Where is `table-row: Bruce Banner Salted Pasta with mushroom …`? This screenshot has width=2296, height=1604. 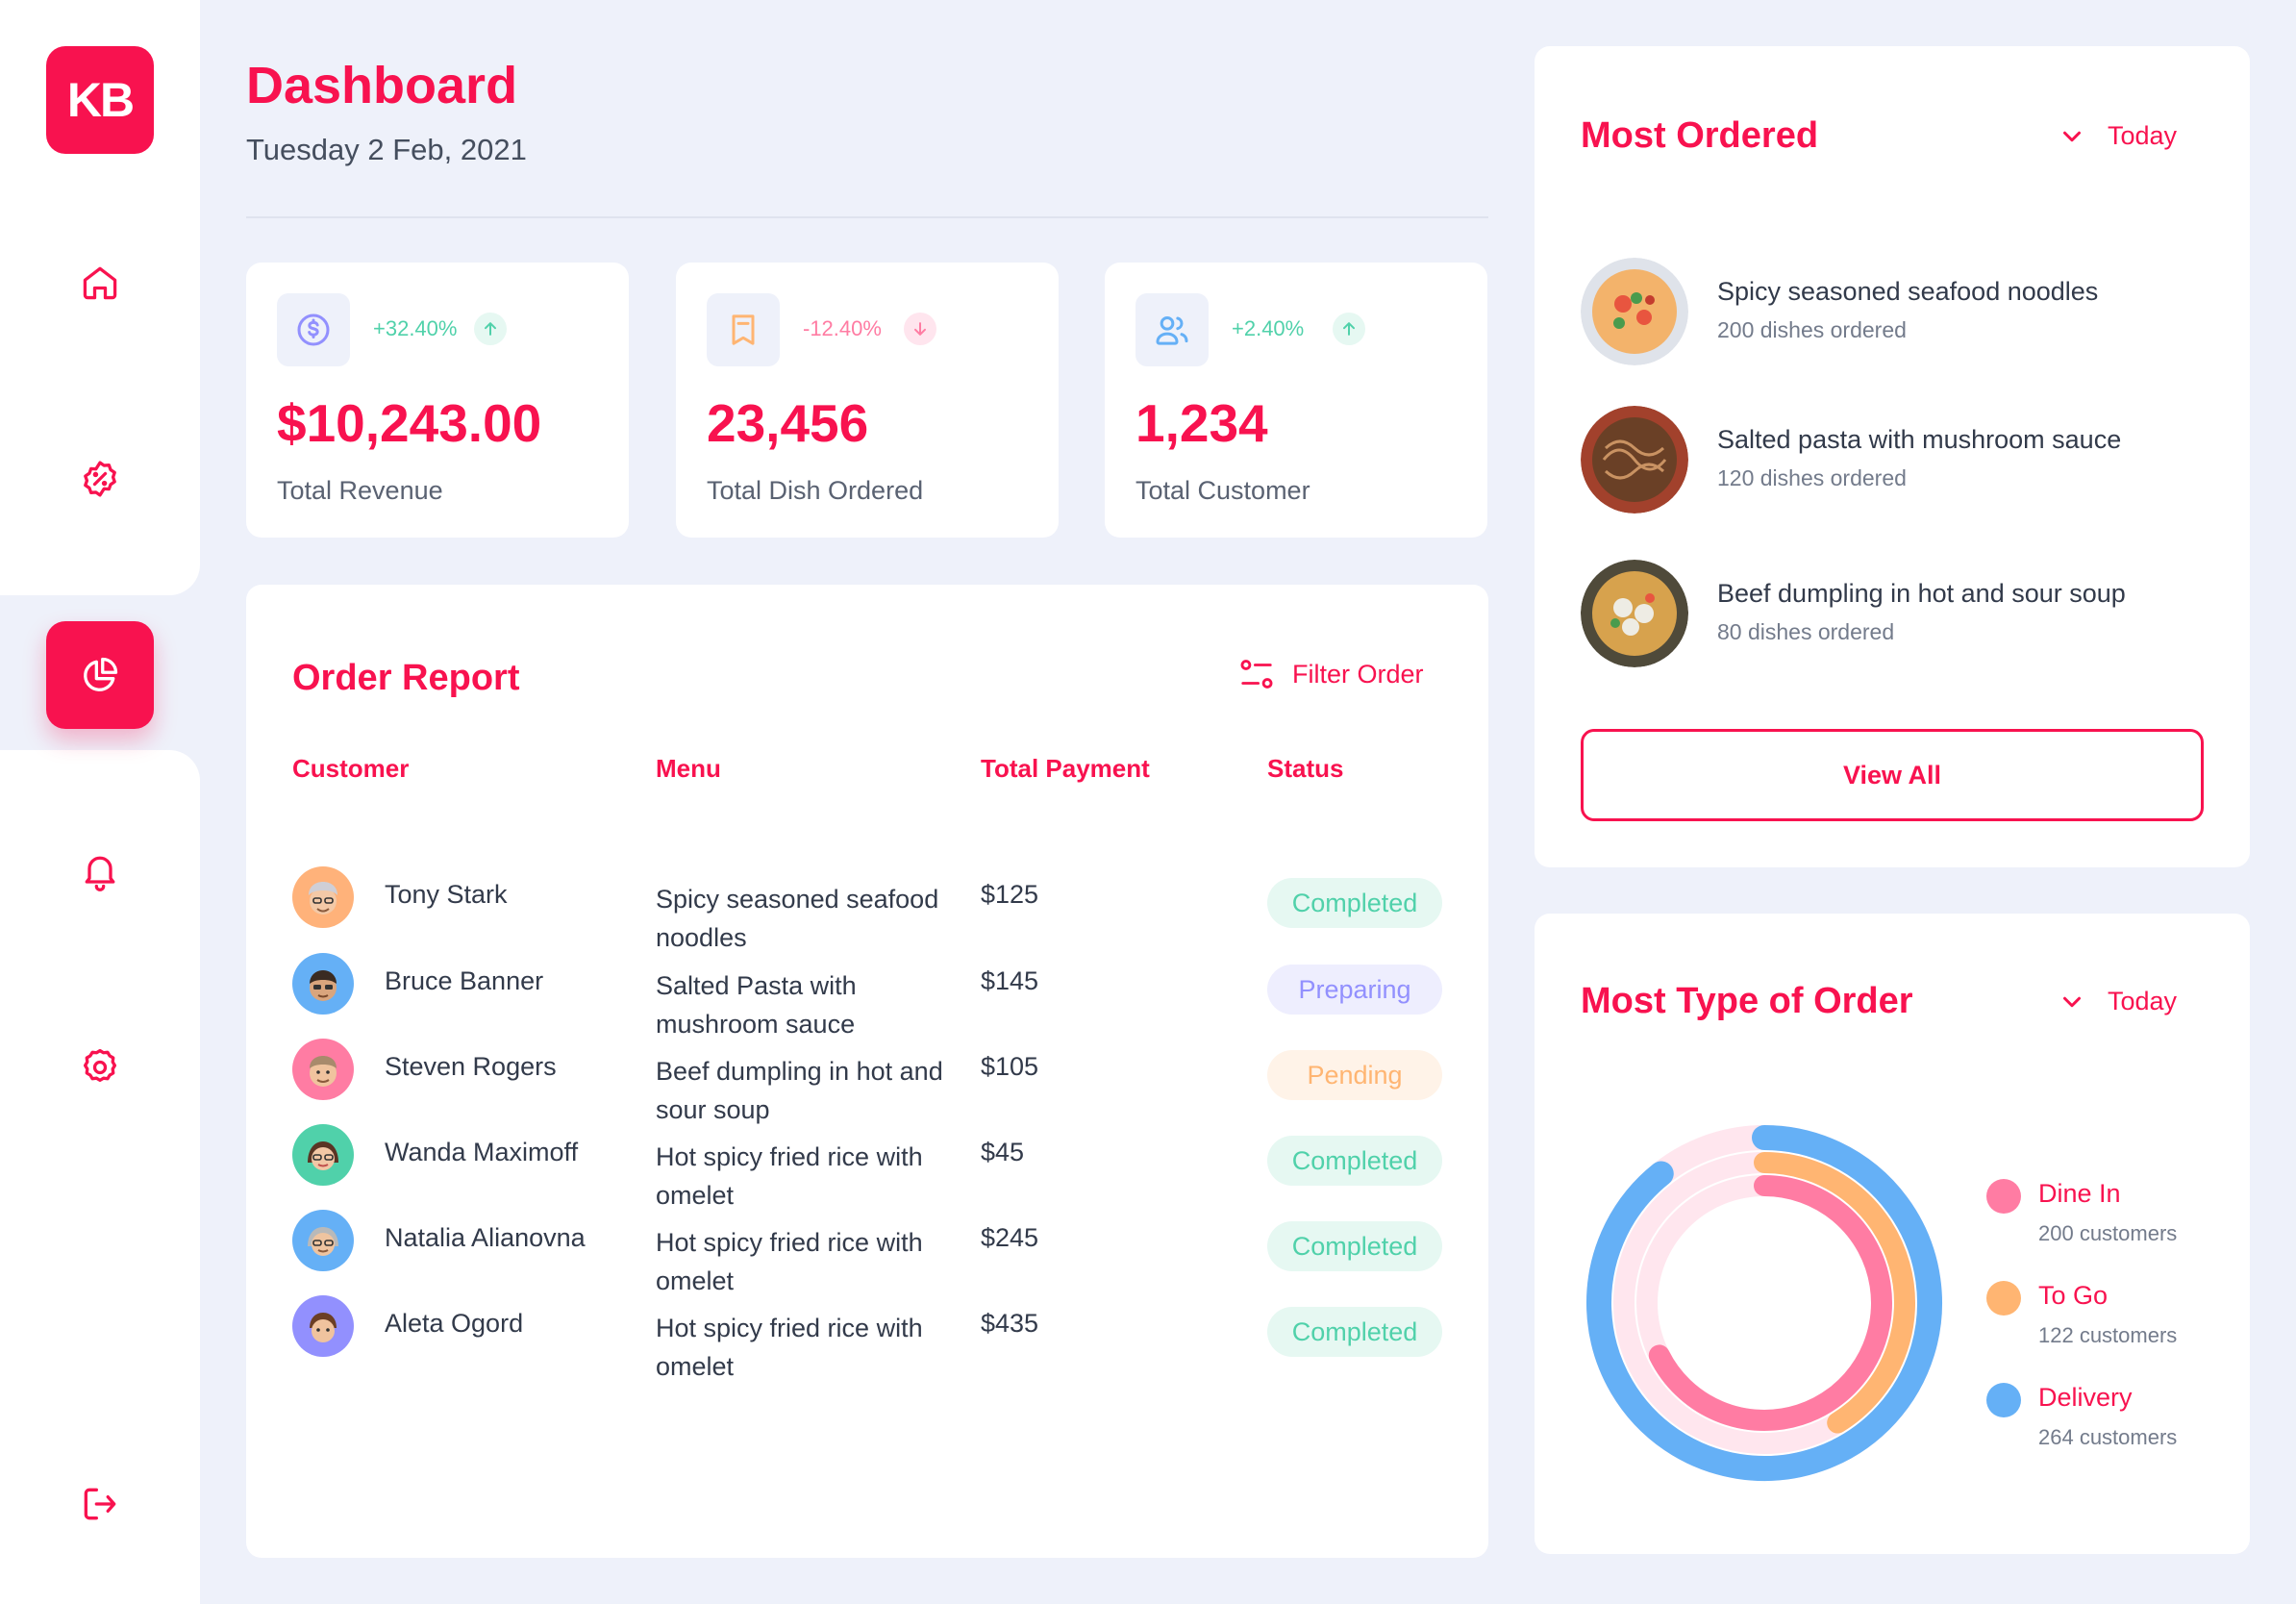 table-row: Bruce Banner Salted Pasta with mushroom … is located at coordinates (867, 1018).